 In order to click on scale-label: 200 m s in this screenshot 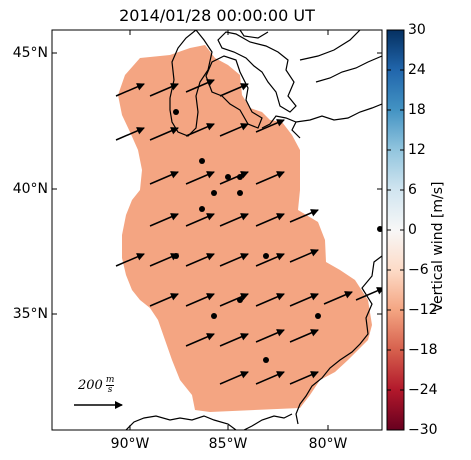, I will do `click(96, 385)`.